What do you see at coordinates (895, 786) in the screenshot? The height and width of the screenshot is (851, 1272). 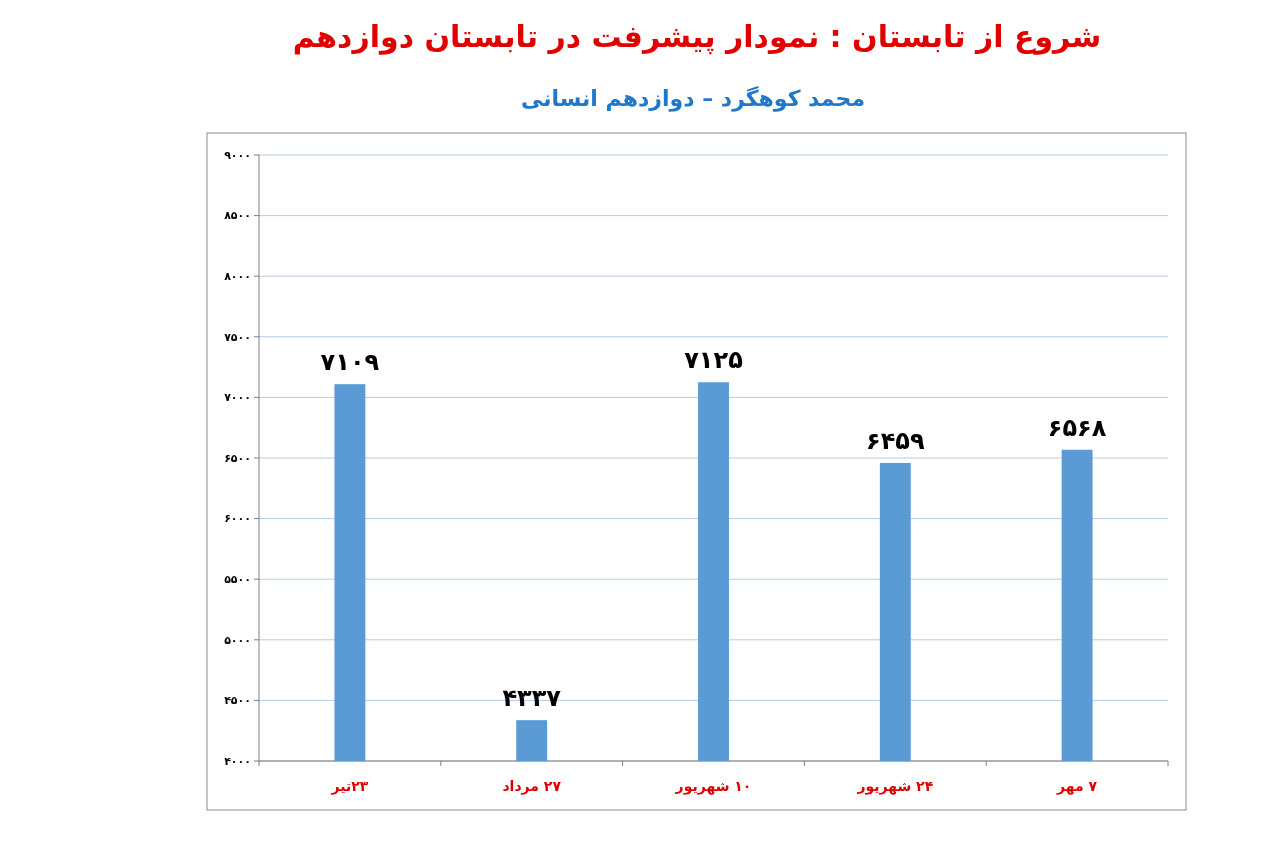 I see `x-tick-label: ۲۴ شهریور` at bounding box center [895, 786].